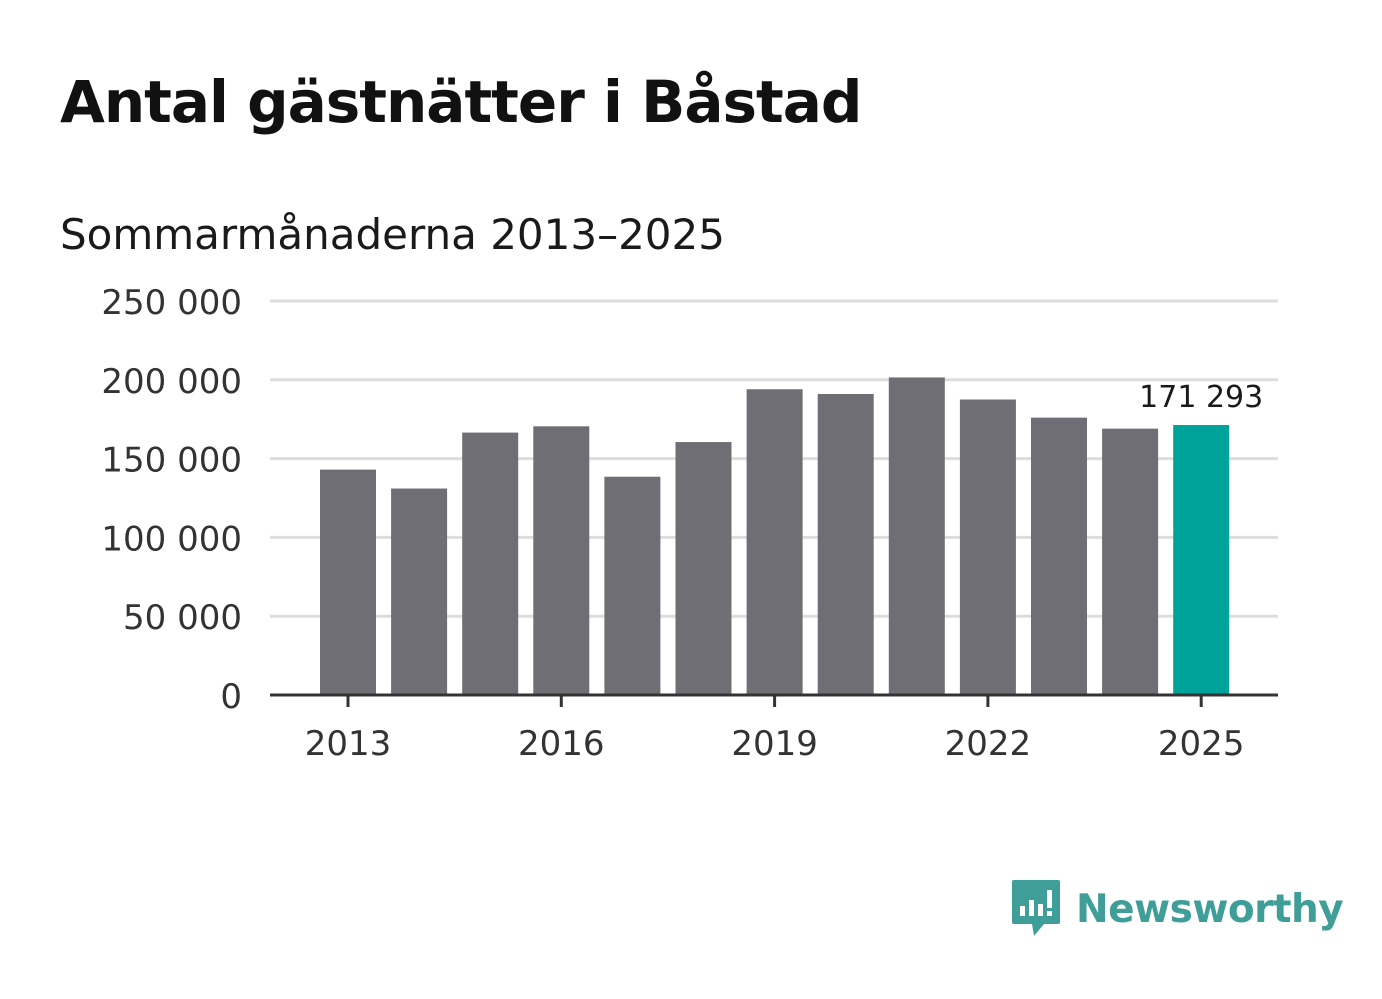 This screenshot has width=1382, height=999. I want to click on chart-subtitle: Sommarmånaderna 2013–2025, so click(392, 234).